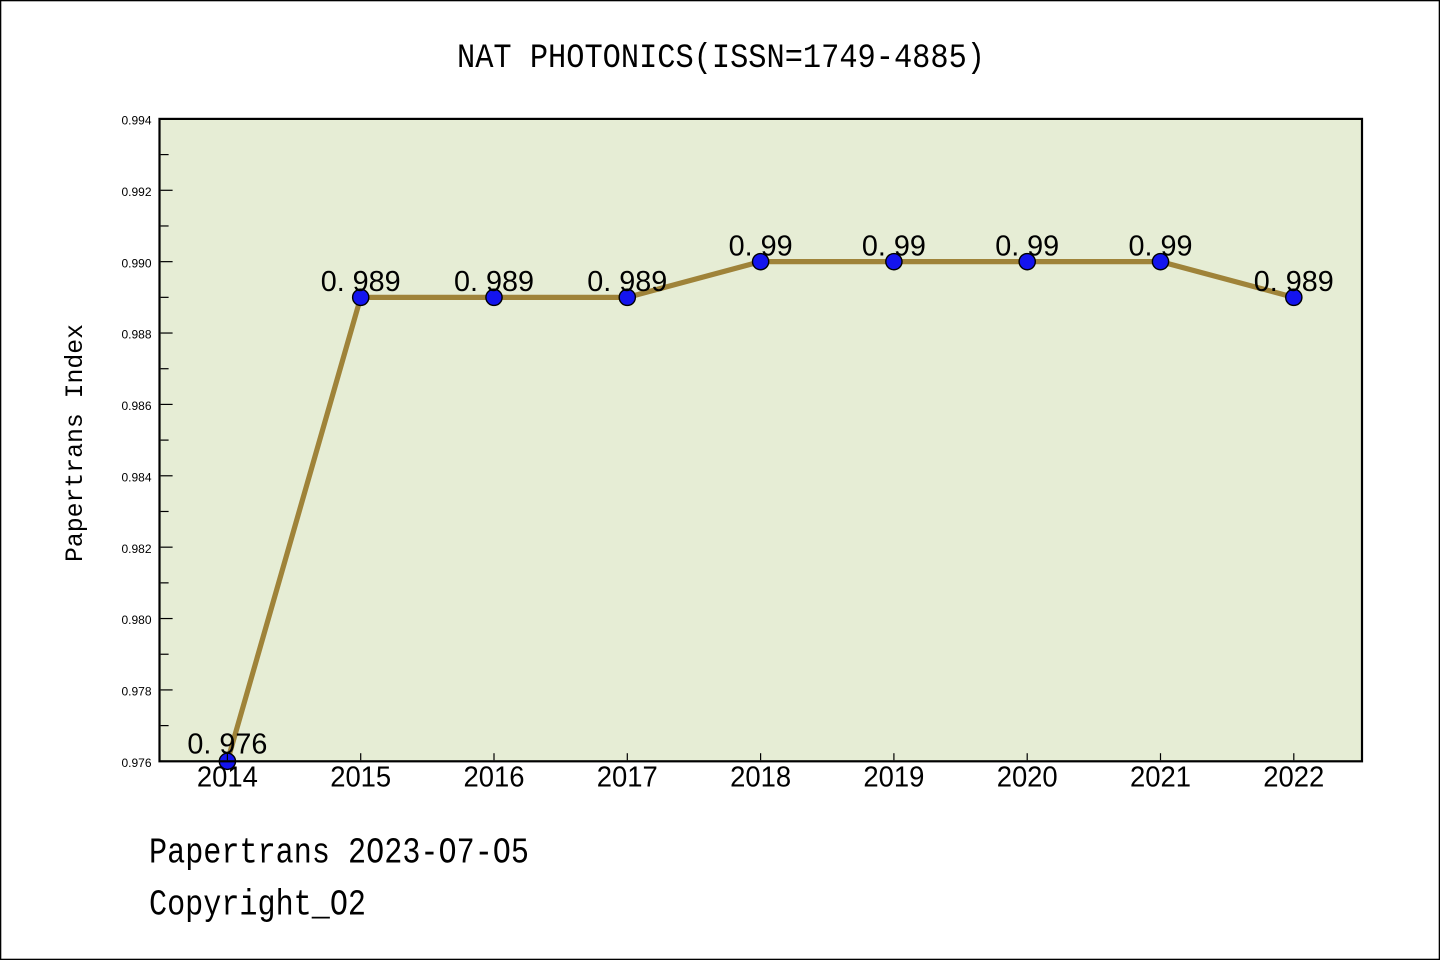 The width and height of the screenshot is (1440, 960). Describe the element at coordinates (494, 778) in the screenshot. I see `svg-text: 2016` at that location.